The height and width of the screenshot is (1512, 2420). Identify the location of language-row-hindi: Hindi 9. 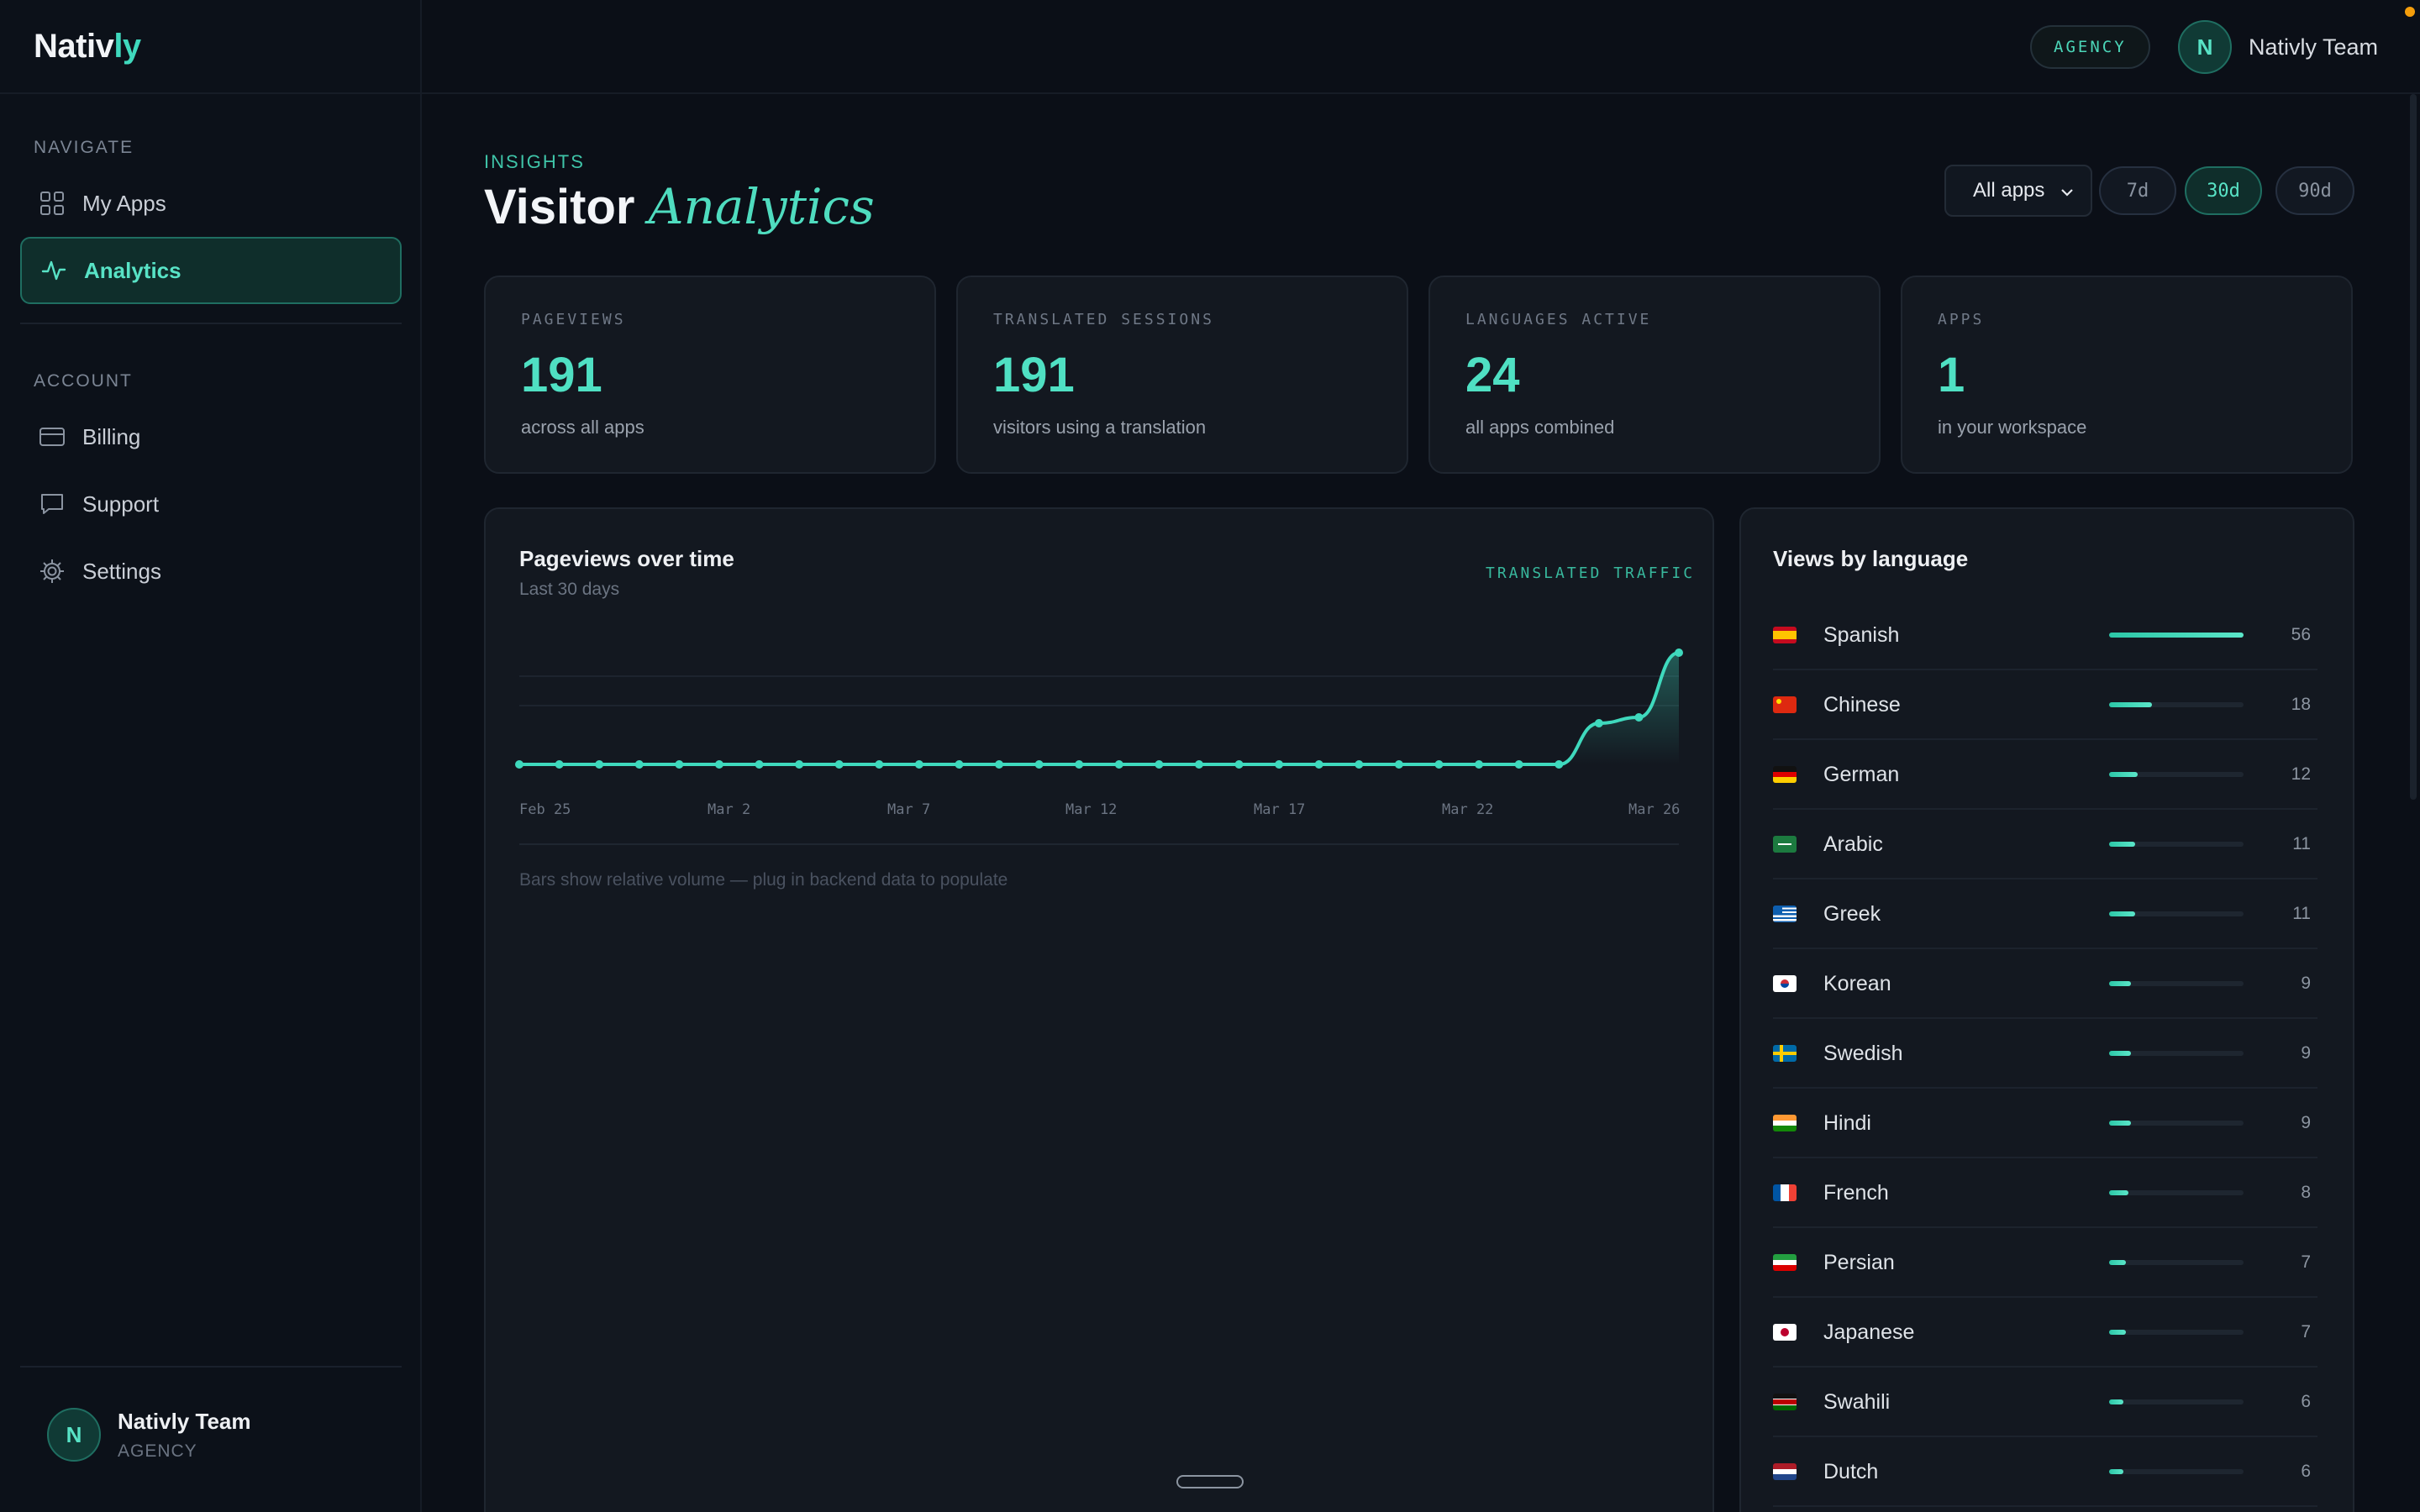
(2045, 1123).